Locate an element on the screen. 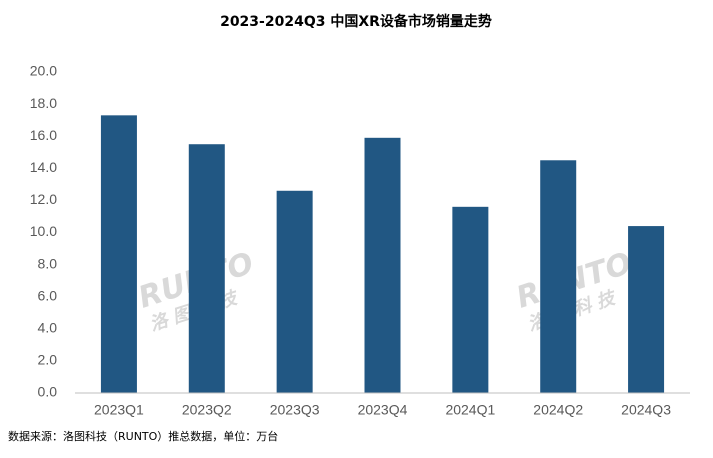  y-tick-label: 8.0 is located at coordinates (48, 263).